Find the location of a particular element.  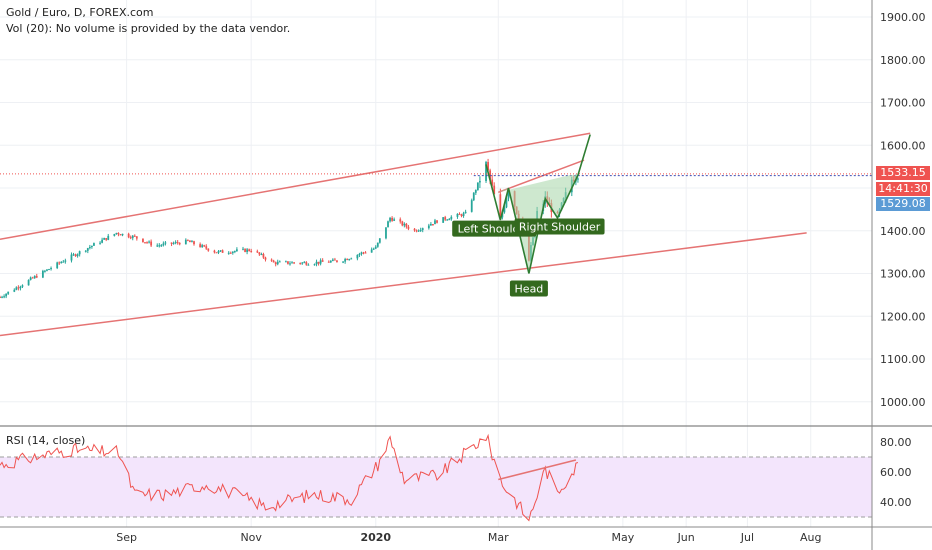

time-axis-ticks: Sep Nov 2020 Mar May Jun Jul Aug is located at coordinates (468, 537).